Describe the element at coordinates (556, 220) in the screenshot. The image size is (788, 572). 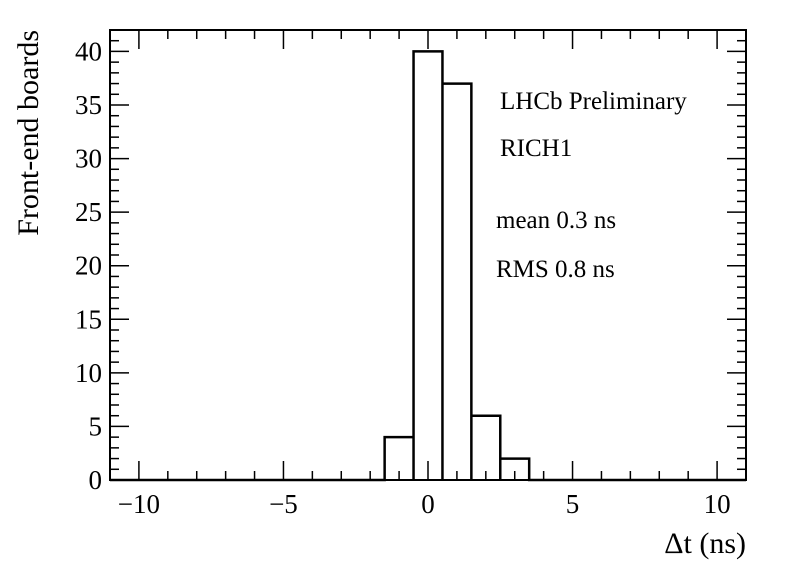
I see `annotation-mean: mean 0.3 ns` at that location.